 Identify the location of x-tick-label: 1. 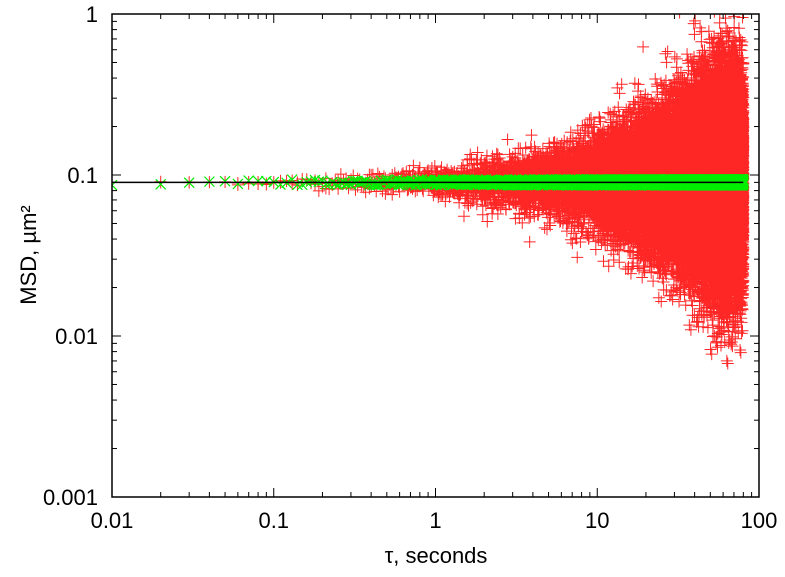
(435, 520).